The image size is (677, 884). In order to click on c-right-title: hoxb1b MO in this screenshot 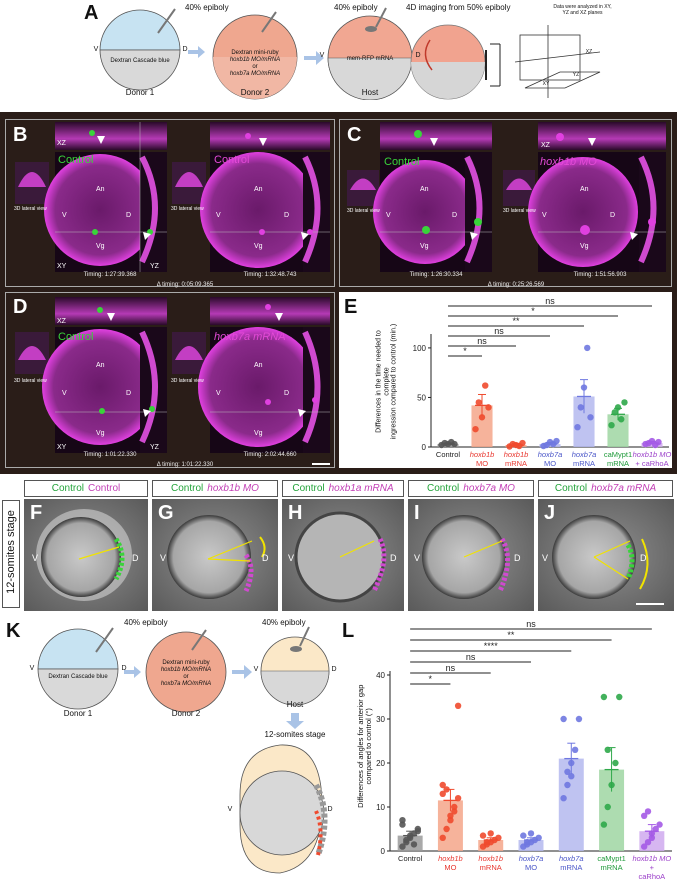, I will do `click(568, 162)`.